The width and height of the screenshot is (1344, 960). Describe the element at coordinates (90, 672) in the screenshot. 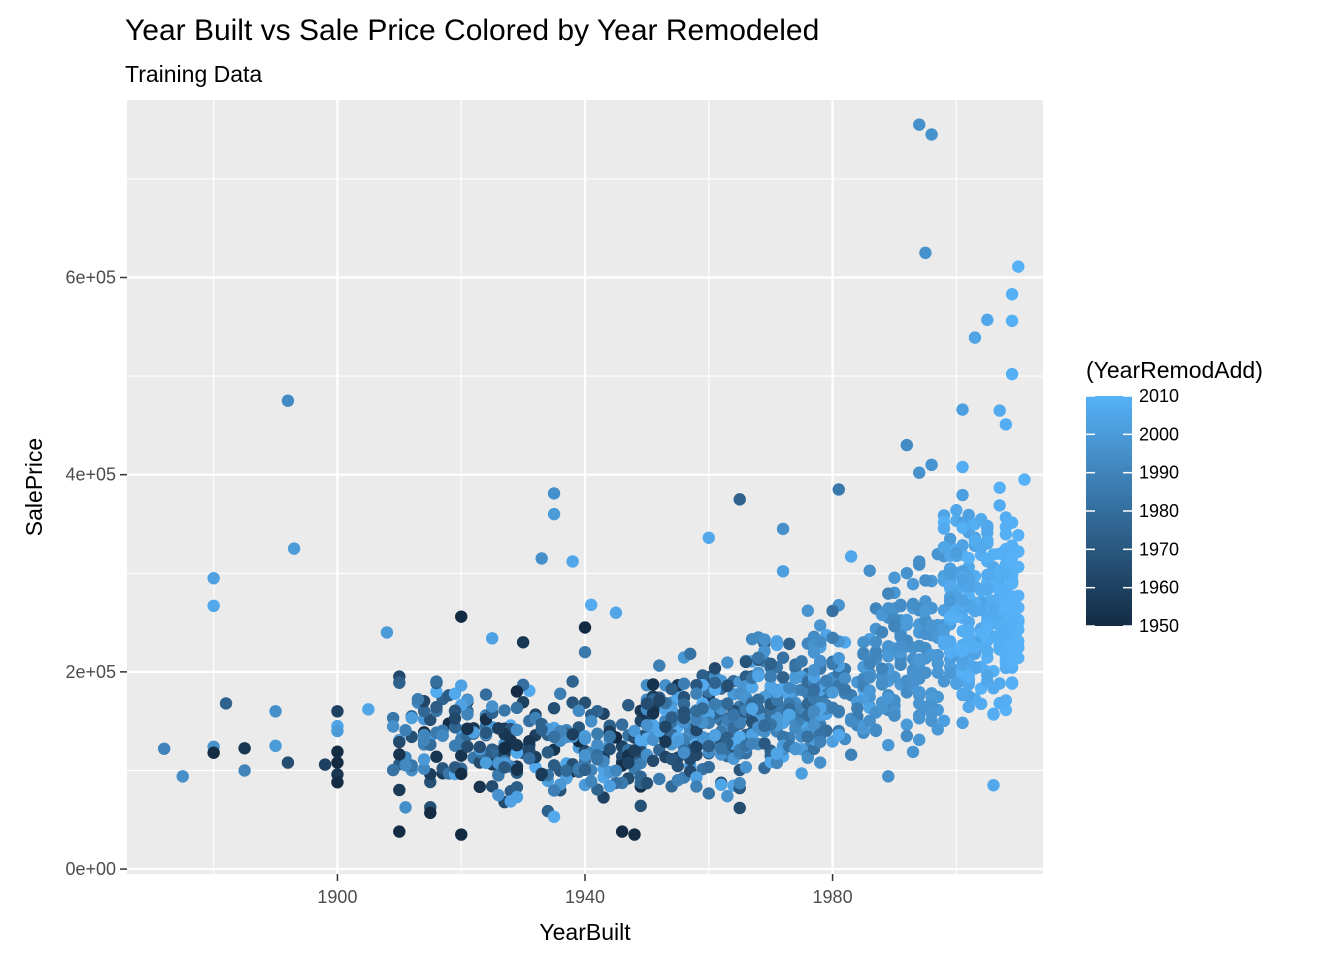

I see `y-tick-label: 2e+05` at that location.